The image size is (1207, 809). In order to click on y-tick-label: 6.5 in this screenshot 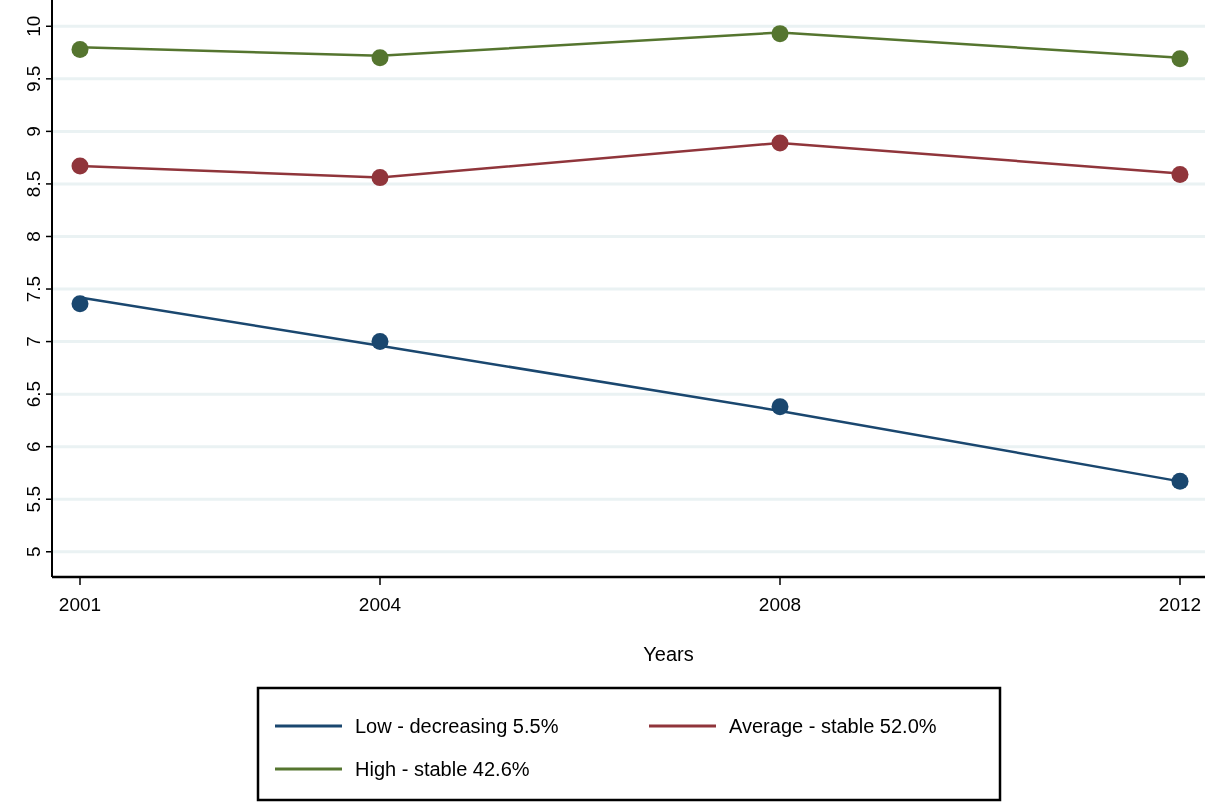, I will do `click(33, 394)`.